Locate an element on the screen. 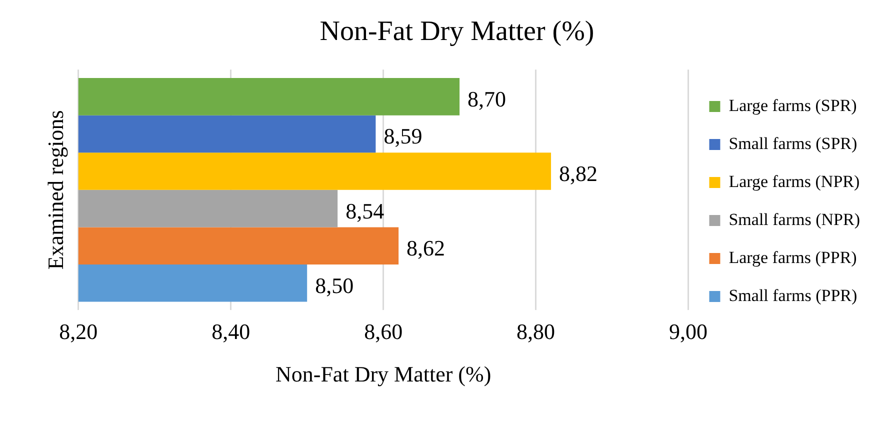  data-label: 8,59 is located at coordinates (403, 136).